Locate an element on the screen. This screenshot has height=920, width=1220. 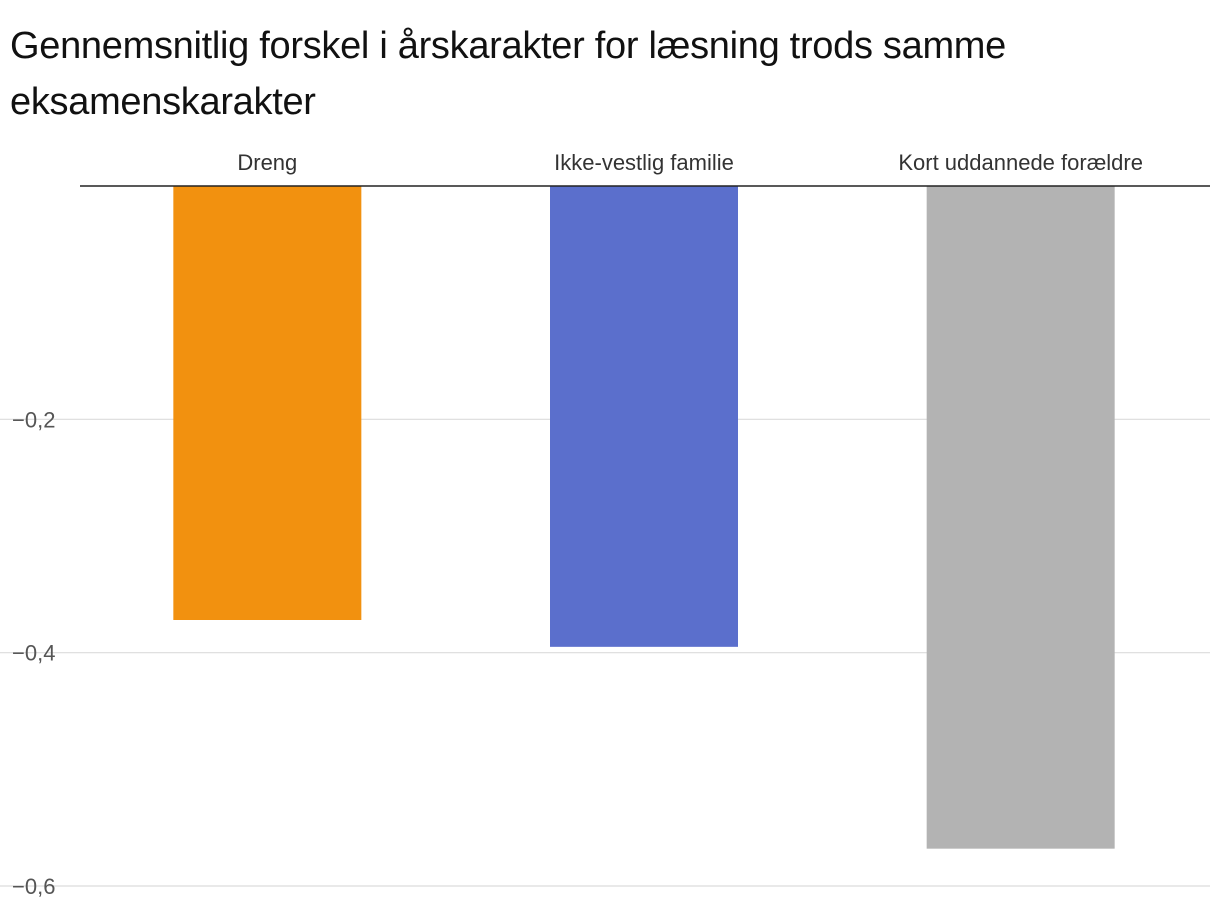
category-label: Ikke-vestlig familie is located at coordinates (644, 162).